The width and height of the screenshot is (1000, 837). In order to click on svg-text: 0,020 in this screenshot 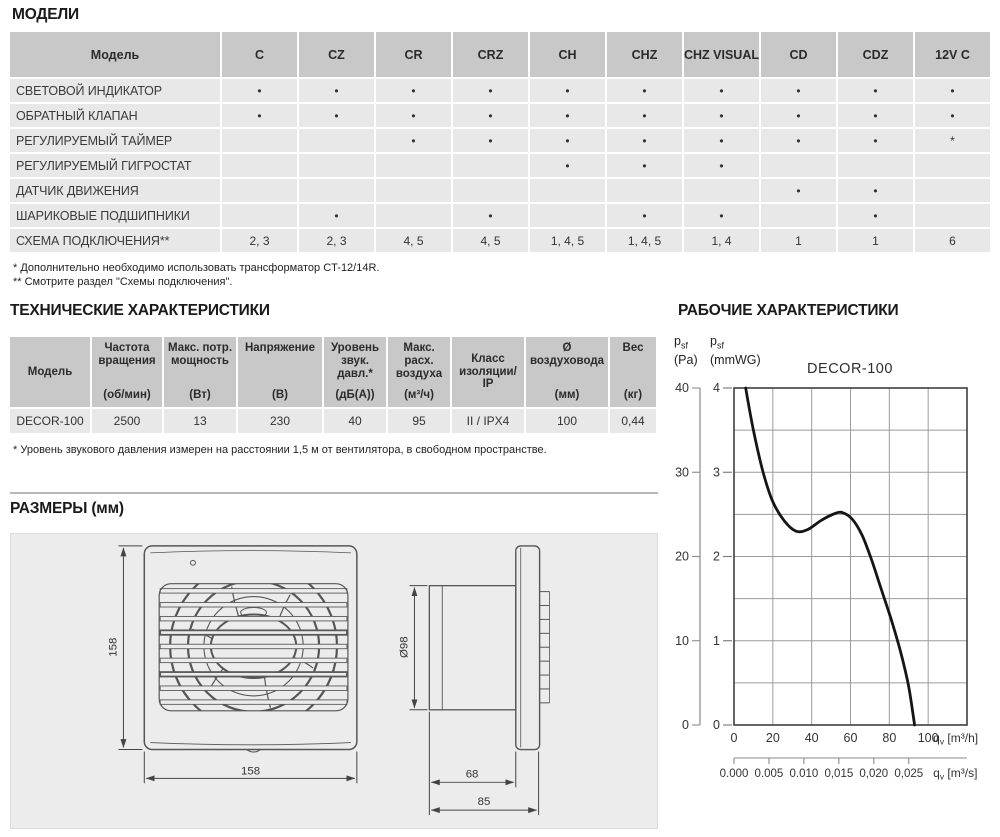, I will do `click(873, 774)`.